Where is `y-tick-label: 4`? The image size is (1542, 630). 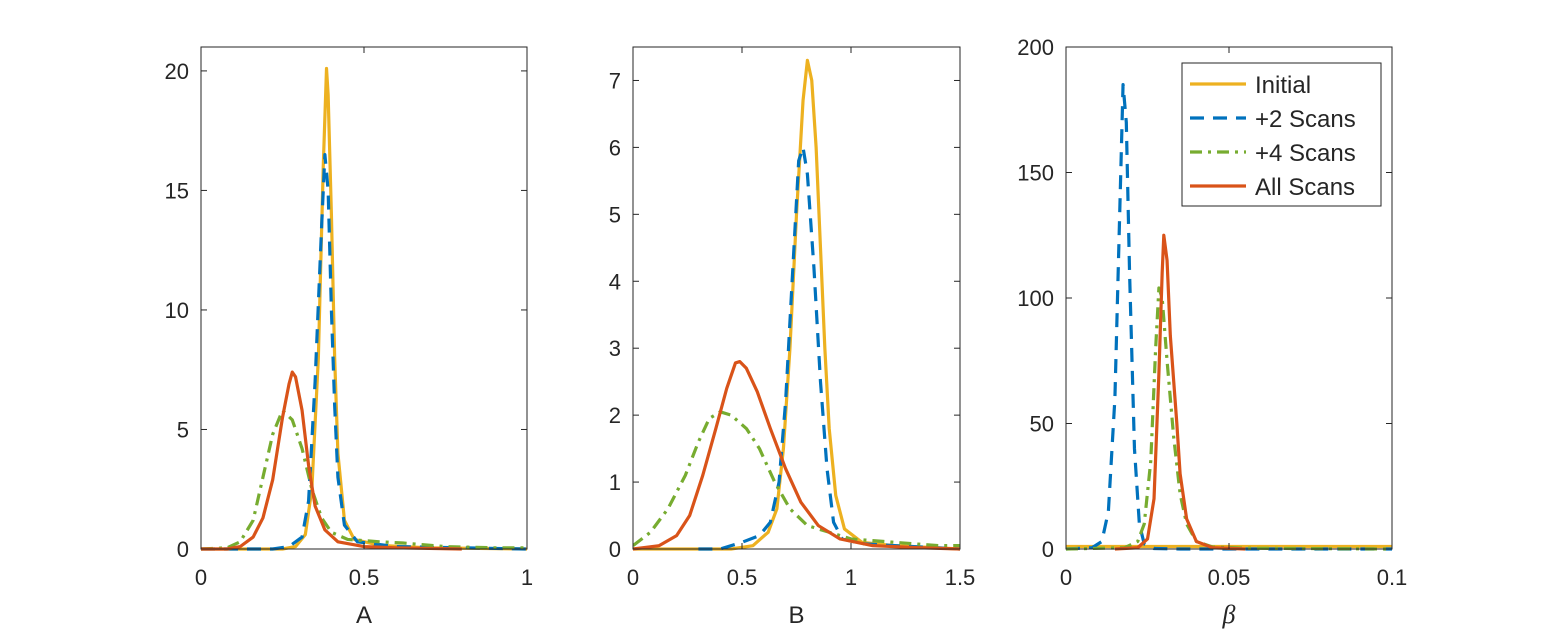 y-tick-label: 4 is located at coordinates (615, 281).